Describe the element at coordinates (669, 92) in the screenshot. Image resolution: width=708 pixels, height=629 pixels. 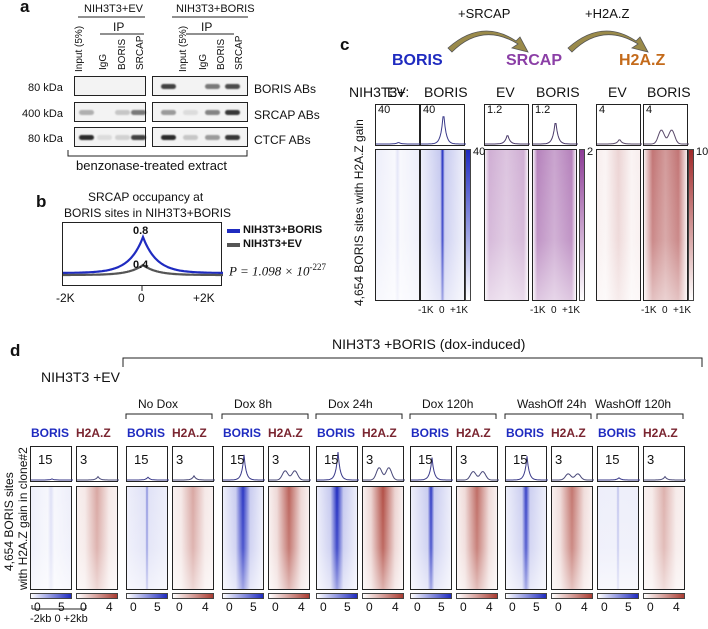
I see `c-col-label-5: BORIS` at that location.